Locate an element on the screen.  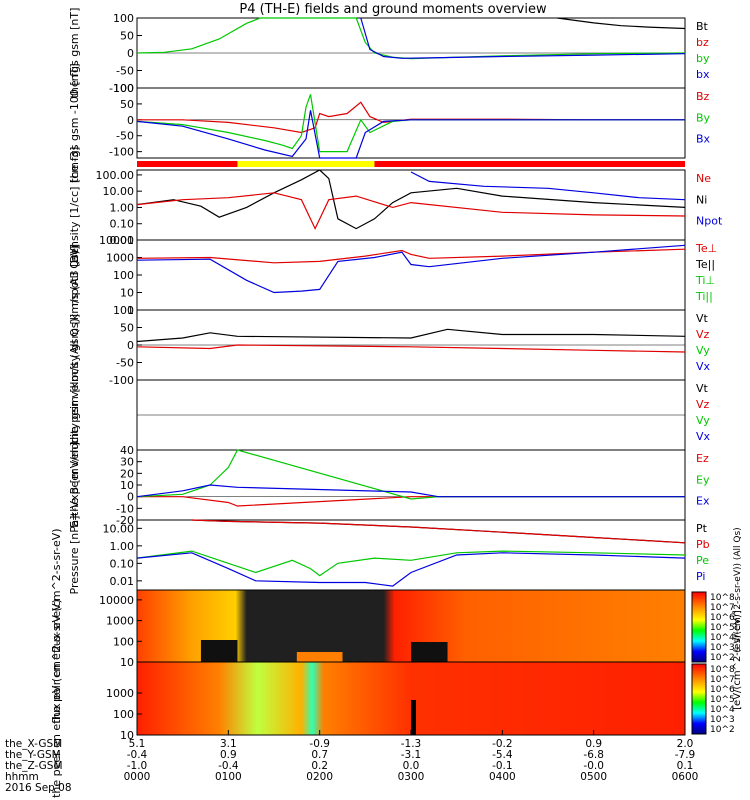
series-Pt is located at coordinates (438, 531).